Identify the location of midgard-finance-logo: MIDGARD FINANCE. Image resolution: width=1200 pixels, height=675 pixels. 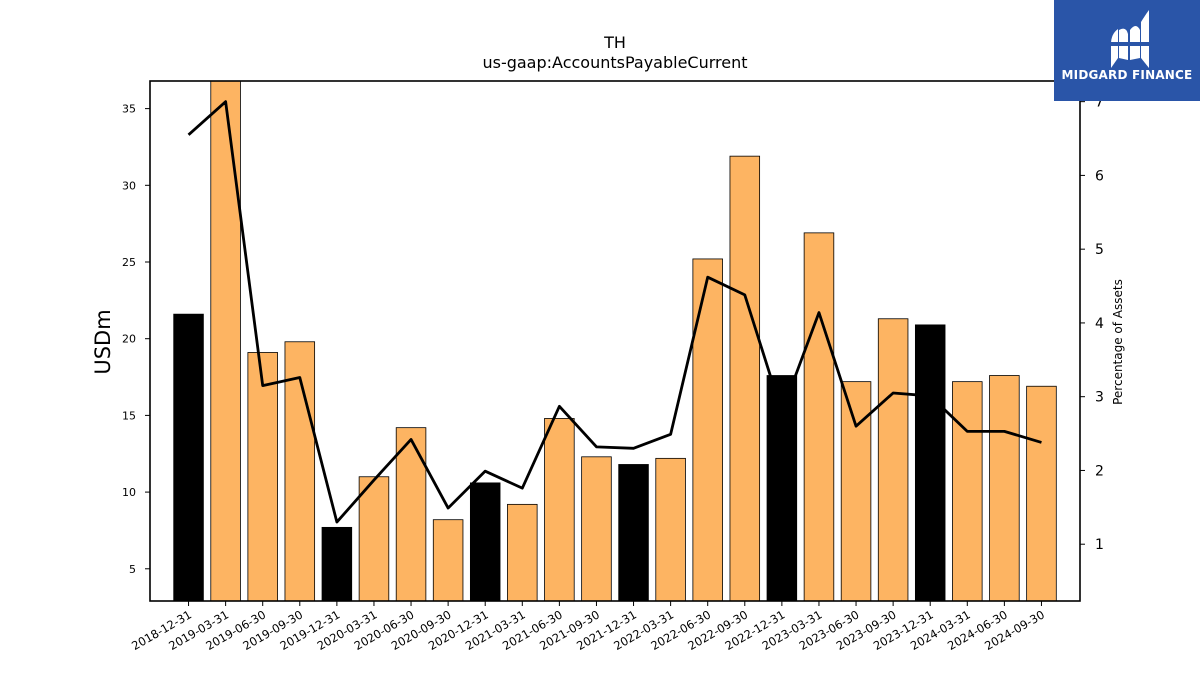
(1127, 50).